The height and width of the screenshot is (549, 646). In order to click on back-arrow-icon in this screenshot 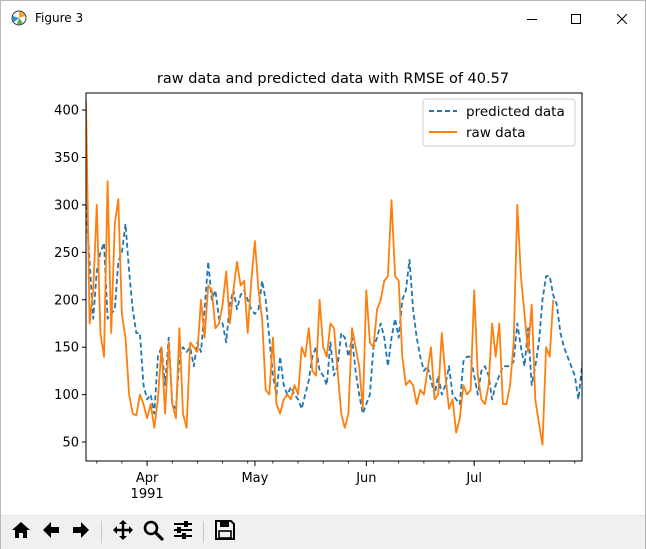, I will do `click(51, 532)`.